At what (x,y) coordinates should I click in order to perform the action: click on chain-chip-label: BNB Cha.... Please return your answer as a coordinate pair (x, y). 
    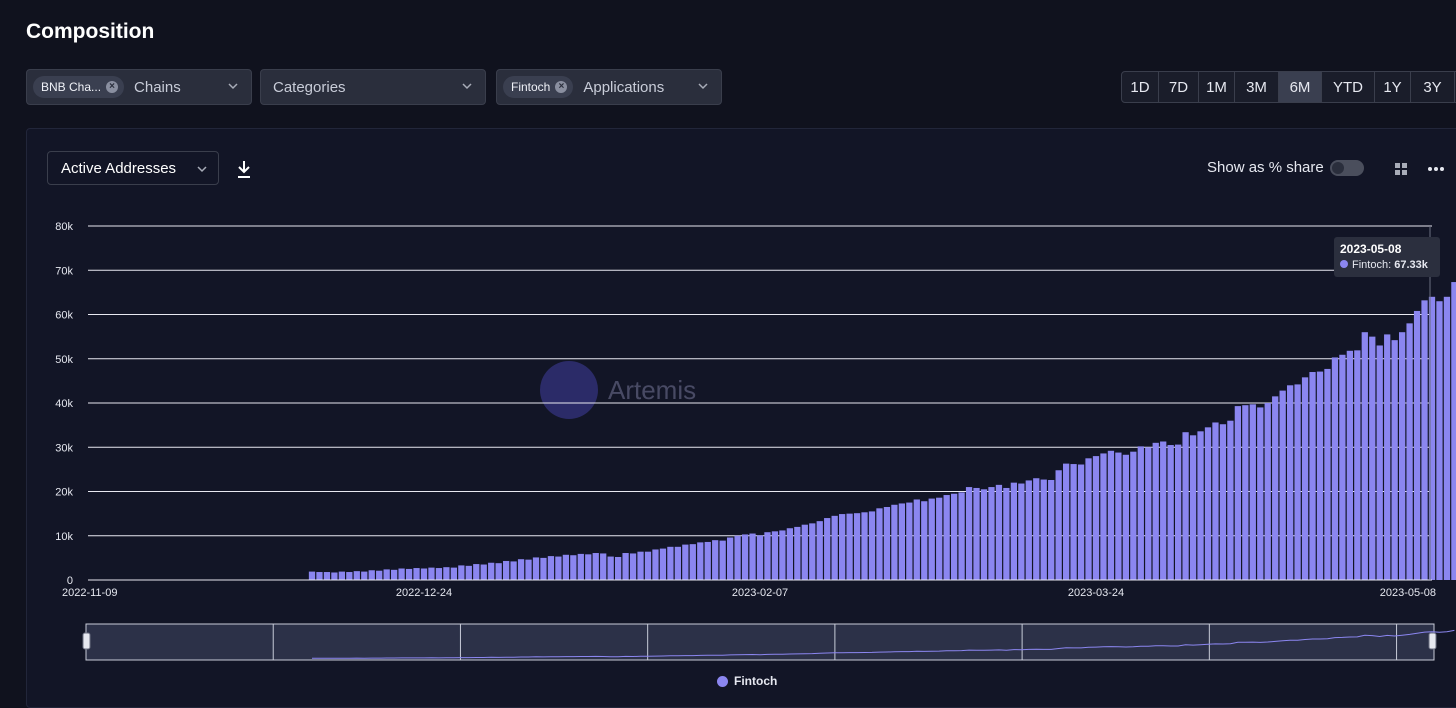
    Looking at the image, I should click on (71, 87).